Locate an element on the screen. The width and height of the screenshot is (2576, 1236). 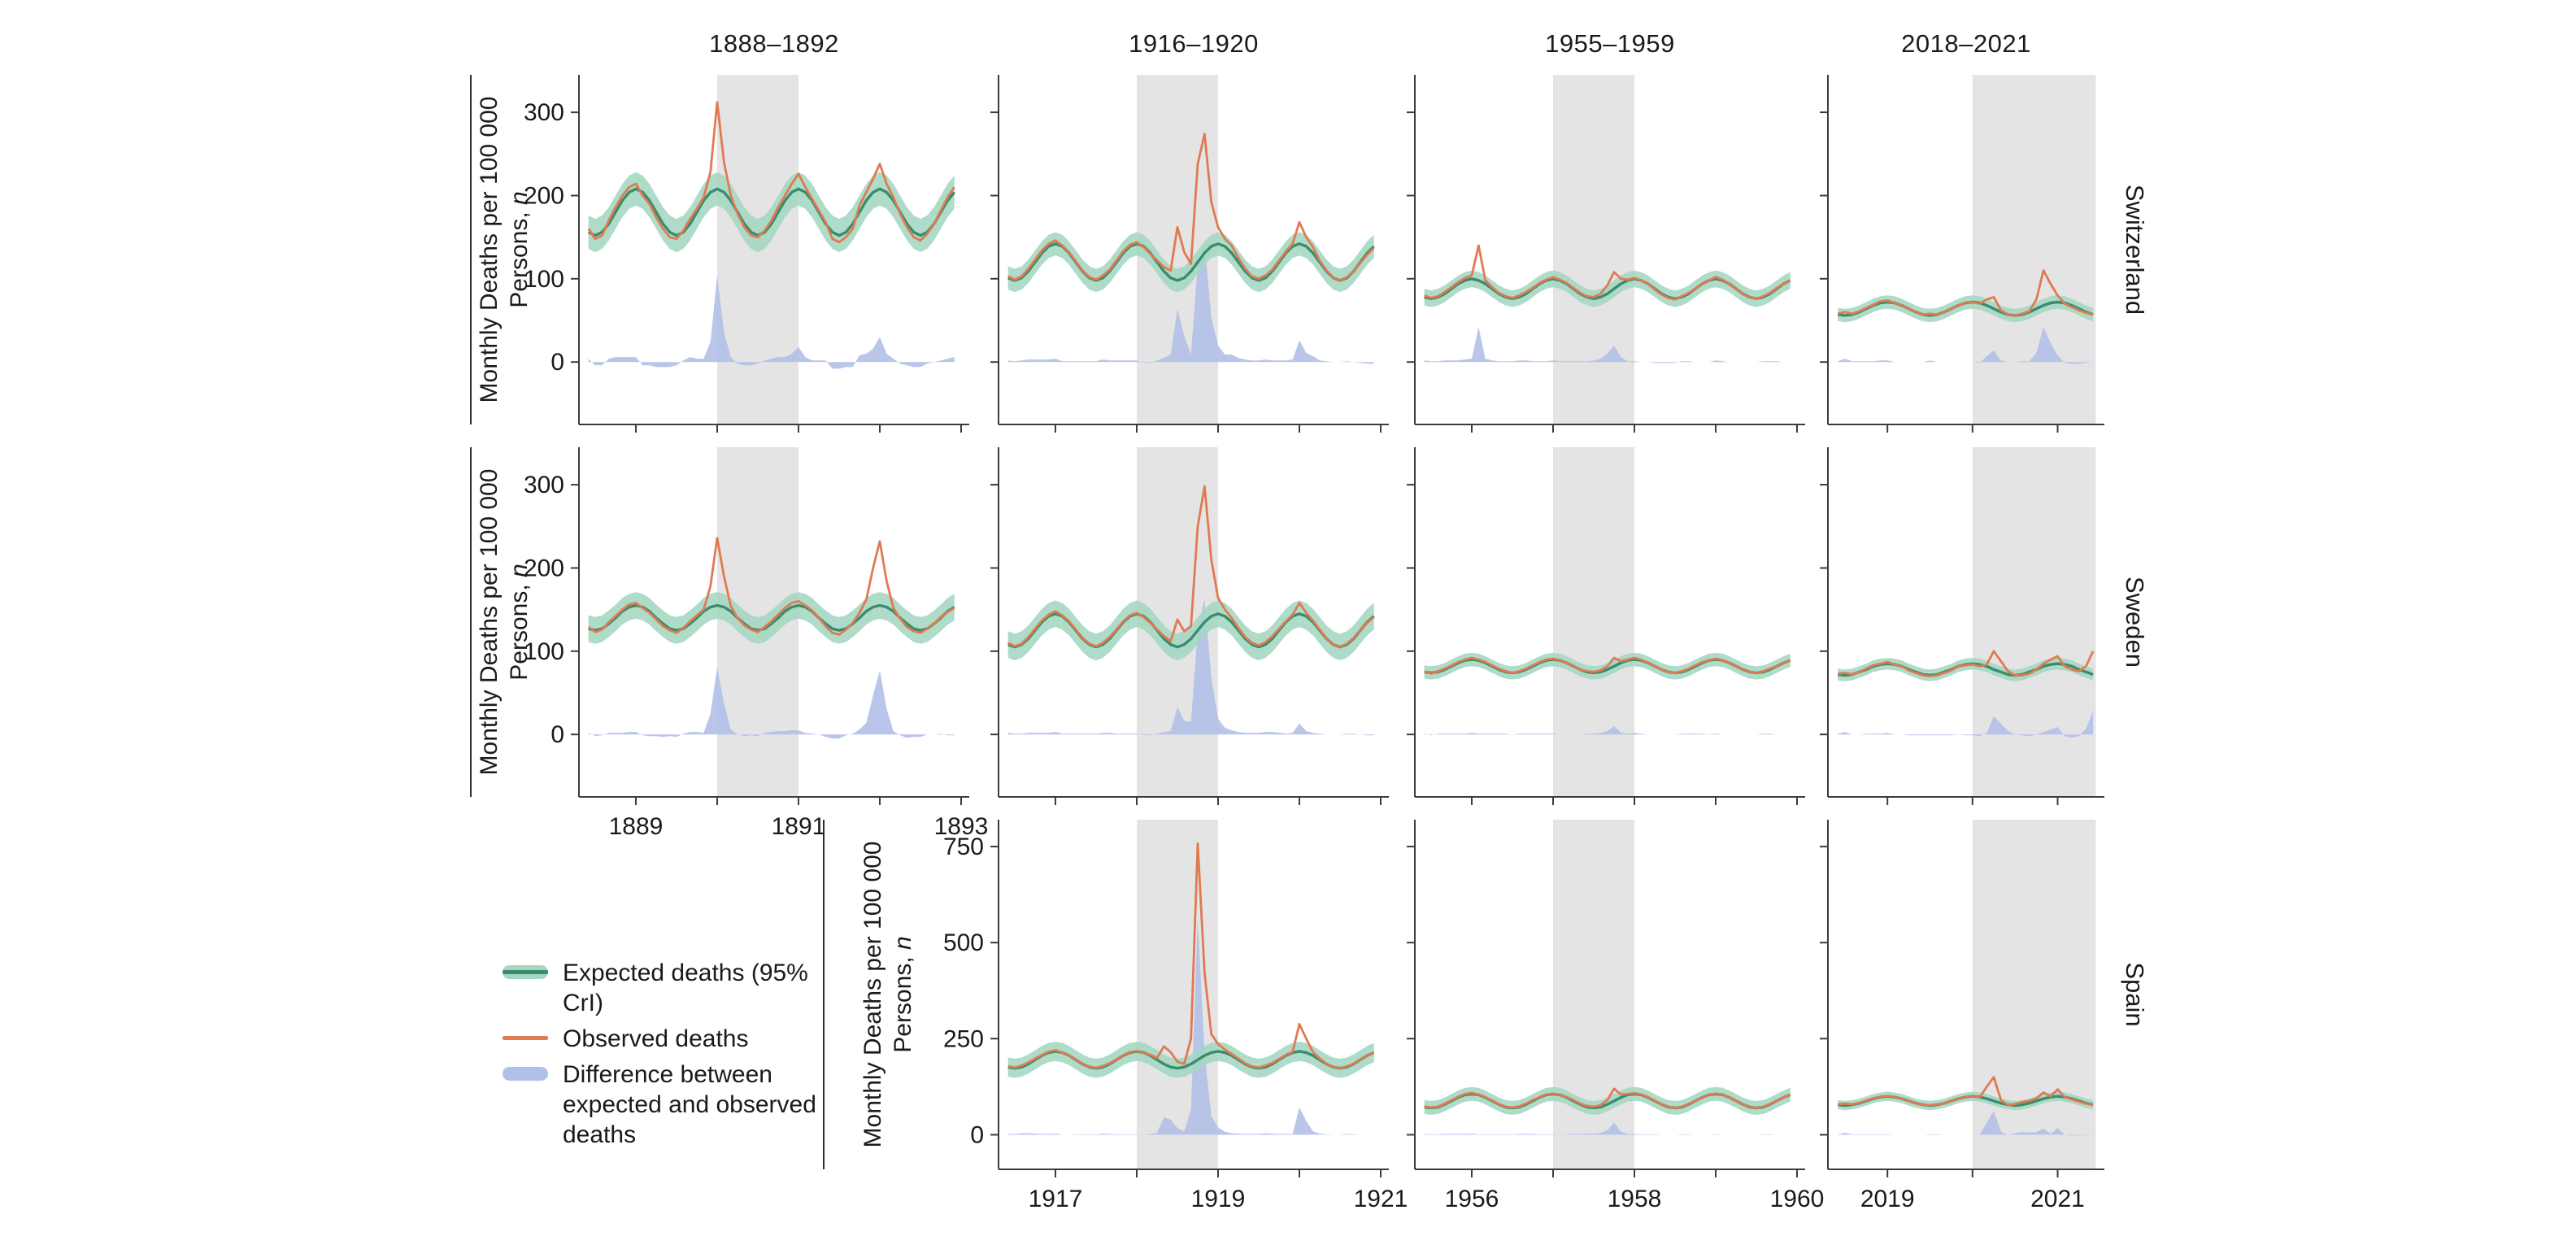
chart-svg: 0 100 200 300 is located at coordinates (747, 254).